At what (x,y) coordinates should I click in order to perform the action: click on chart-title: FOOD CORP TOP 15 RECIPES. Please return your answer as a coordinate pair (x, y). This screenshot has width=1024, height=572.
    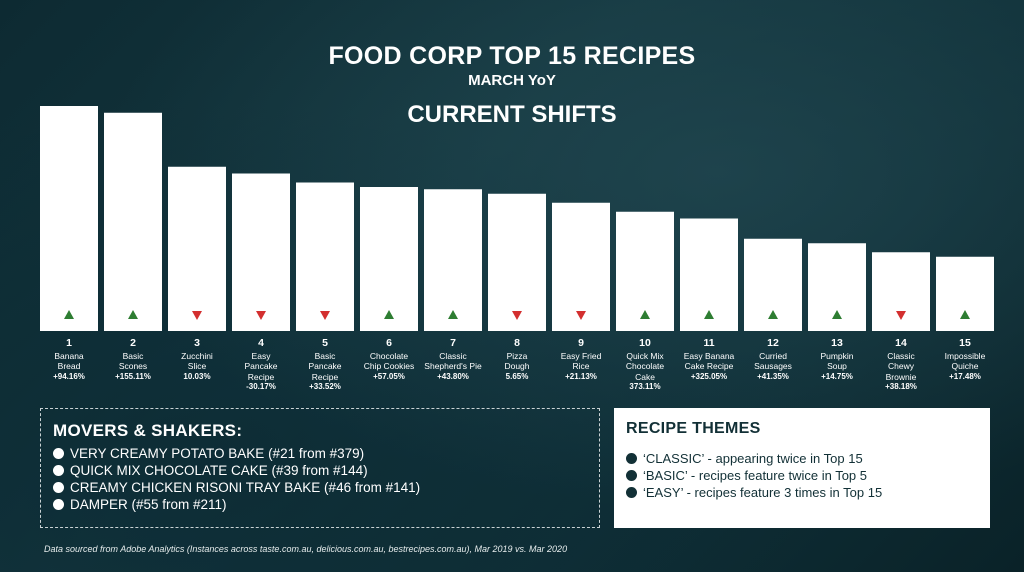
    Looking at the image, I should click on (512, 56).